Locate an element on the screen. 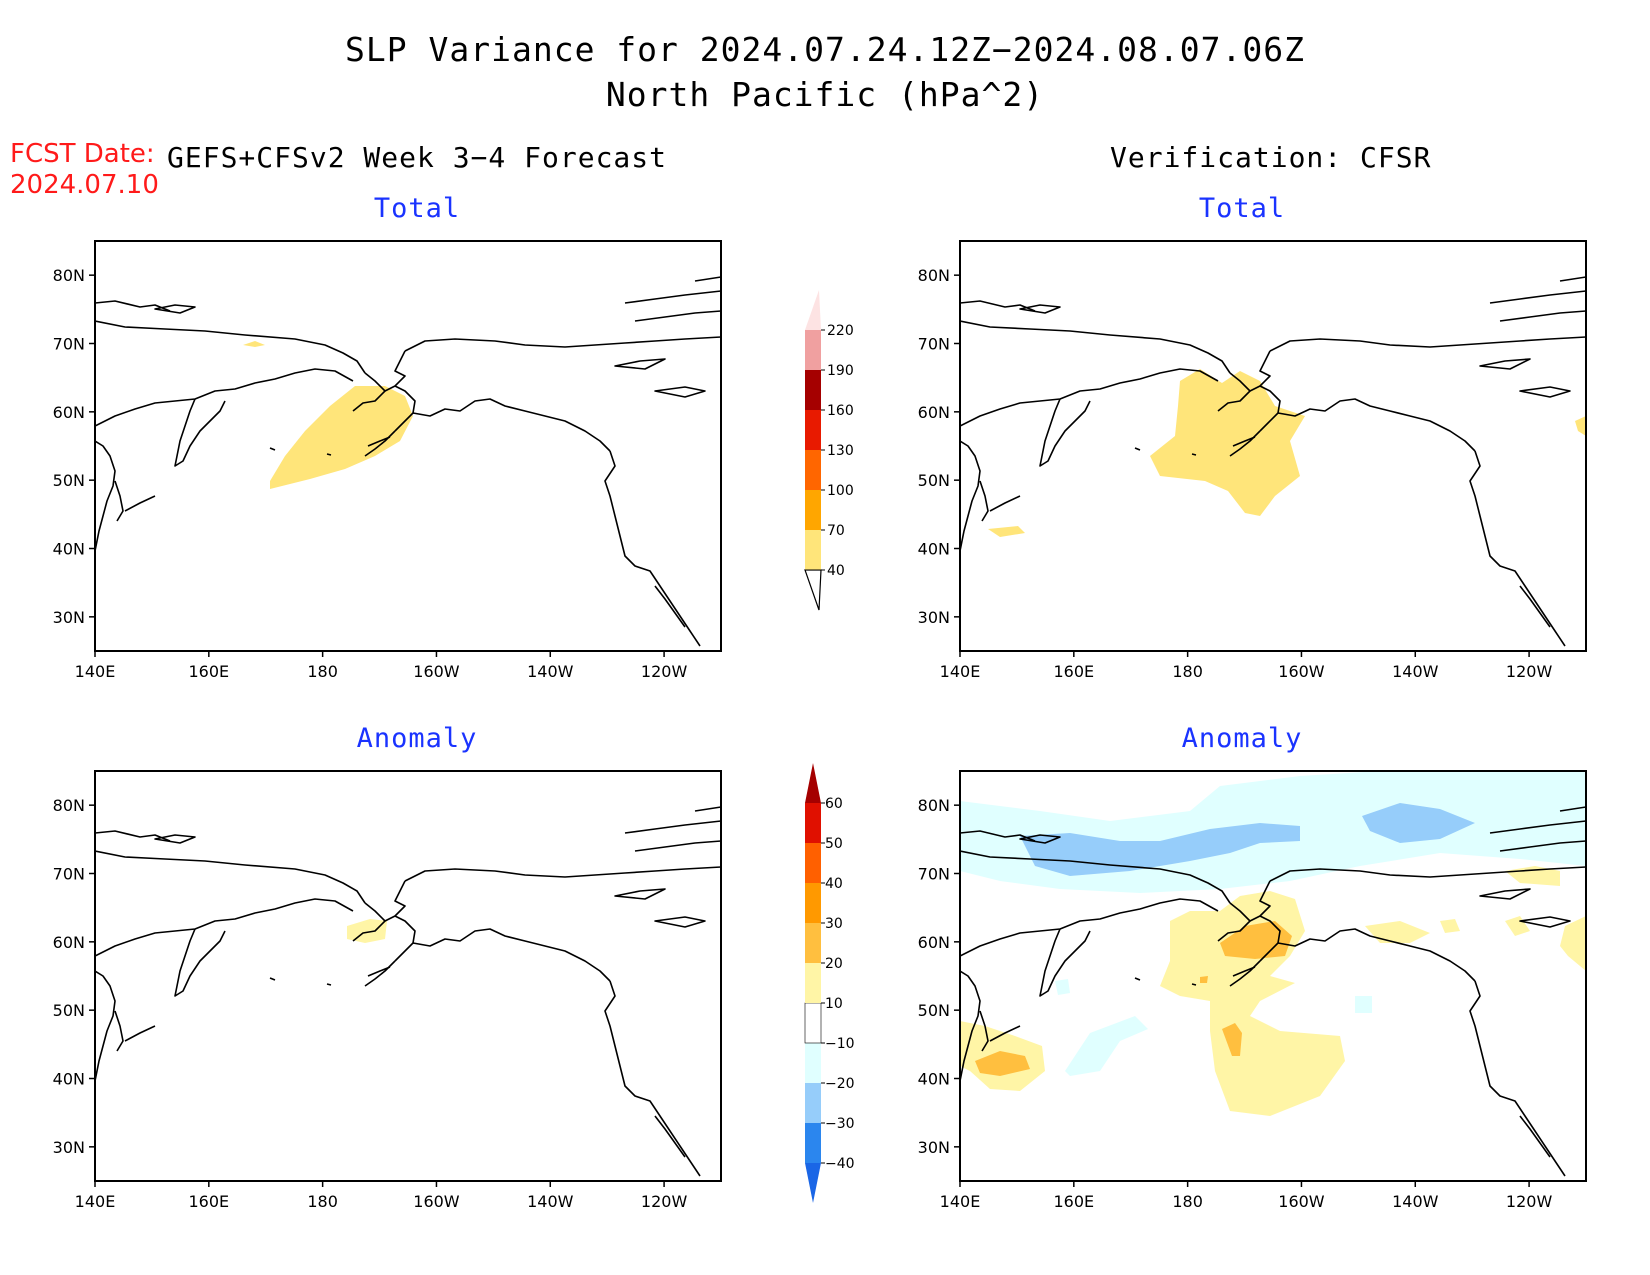 This screenshot has width=1650, height=1275. panel-title-bottom-right: Anomaly is located at coordinates (1242, 738).